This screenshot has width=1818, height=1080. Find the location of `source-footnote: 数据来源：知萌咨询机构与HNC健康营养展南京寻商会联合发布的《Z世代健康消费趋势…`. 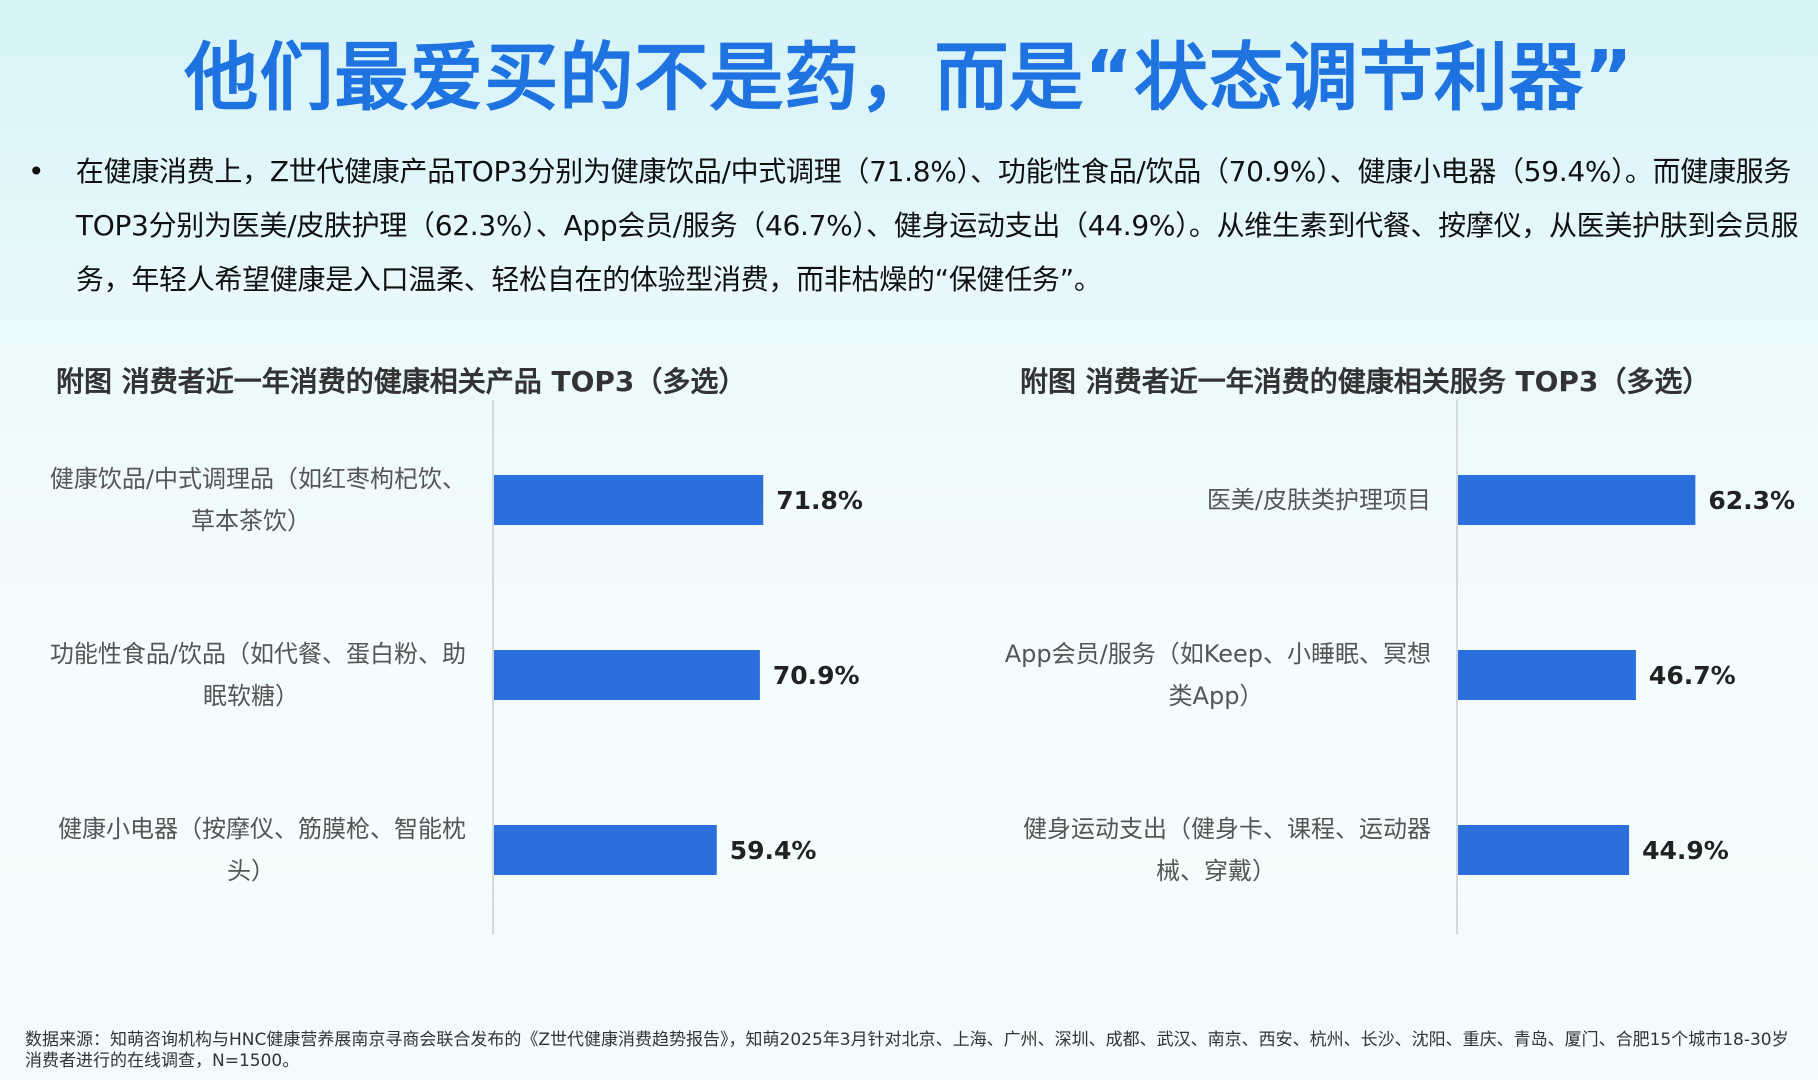

source-footnote: 数据来源：知萌咨询机构与HNC健康营养展南京寻商会联合发布的《Z世代健康消费趋势… is located at coordinates (907, 1050).